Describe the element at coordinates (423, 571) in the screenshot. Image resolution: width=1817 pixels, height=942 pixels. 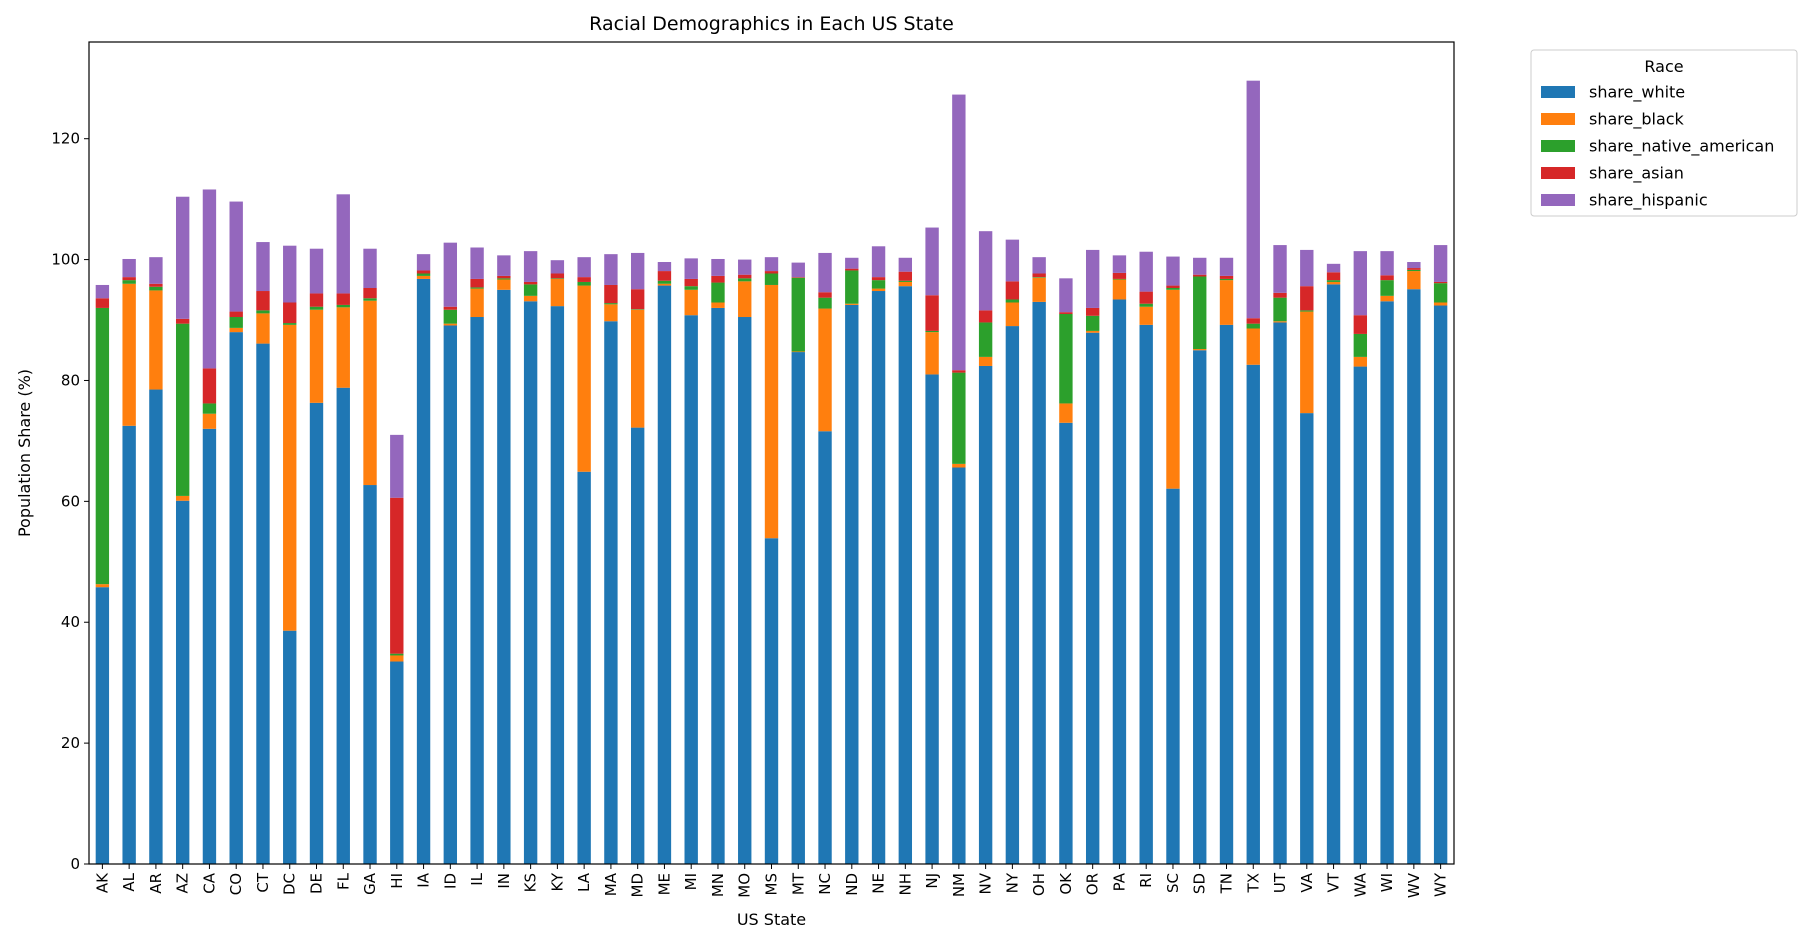
I see `bar-IA-share_white` at that location.